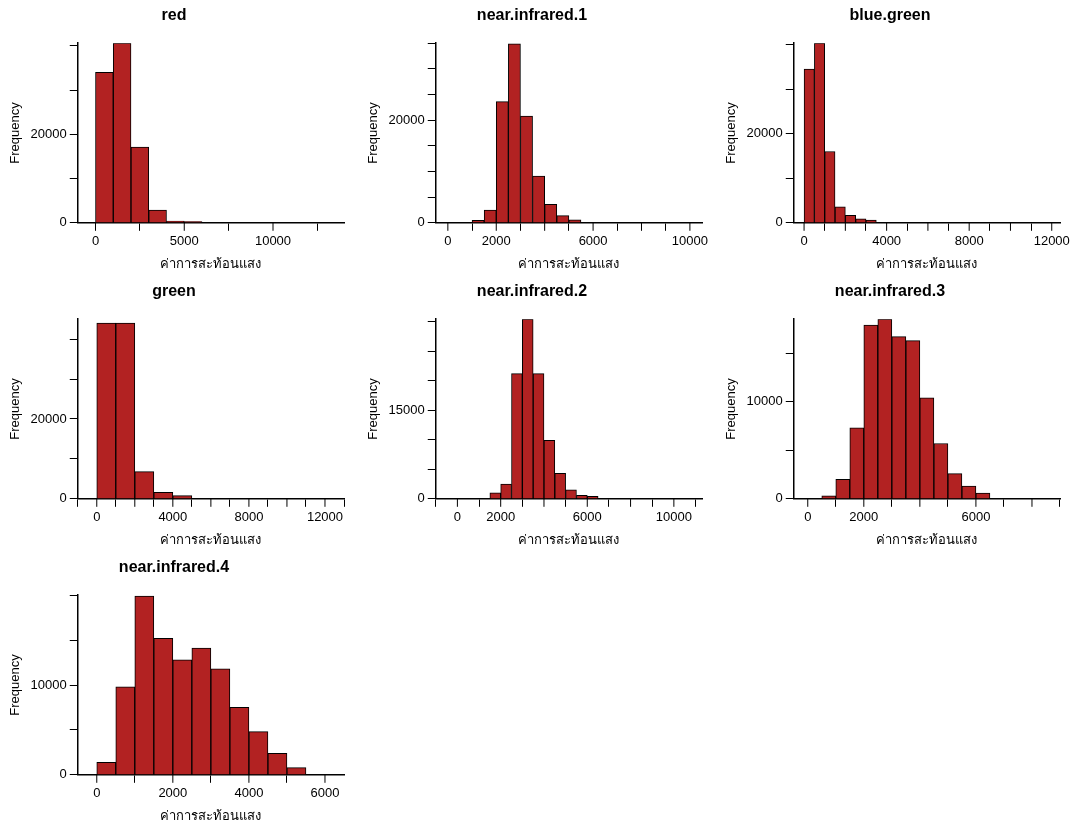 This screenshot has height=828, width=1075. What do you see at coordinates (174, 15) in the screenshot?
I see `chart-title: red` at bounding box center [174, 15].